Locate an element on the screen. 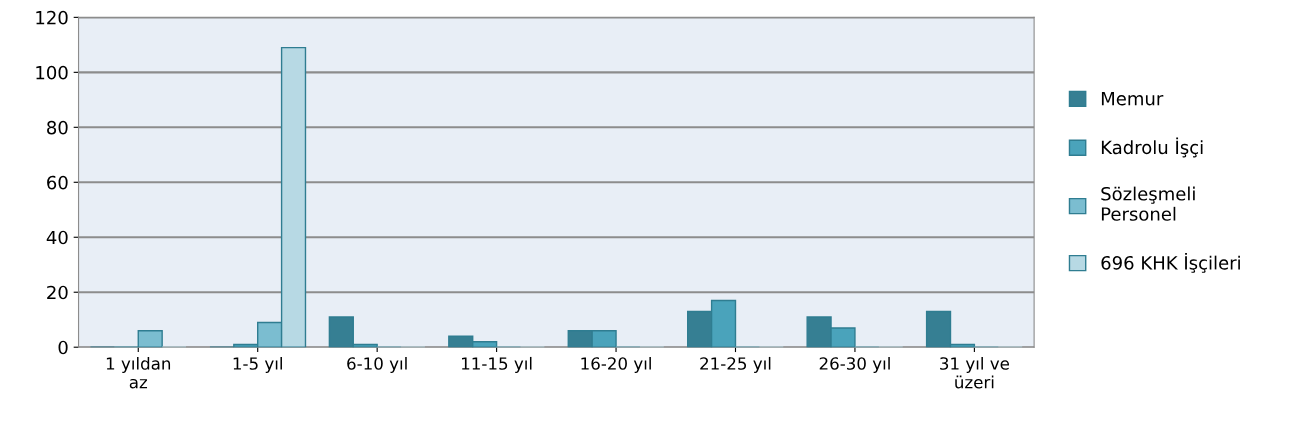 This screenshot has width=1309, height=434. legend-label: Sözleşmeli Personel is located at coordinates (1148, 203).